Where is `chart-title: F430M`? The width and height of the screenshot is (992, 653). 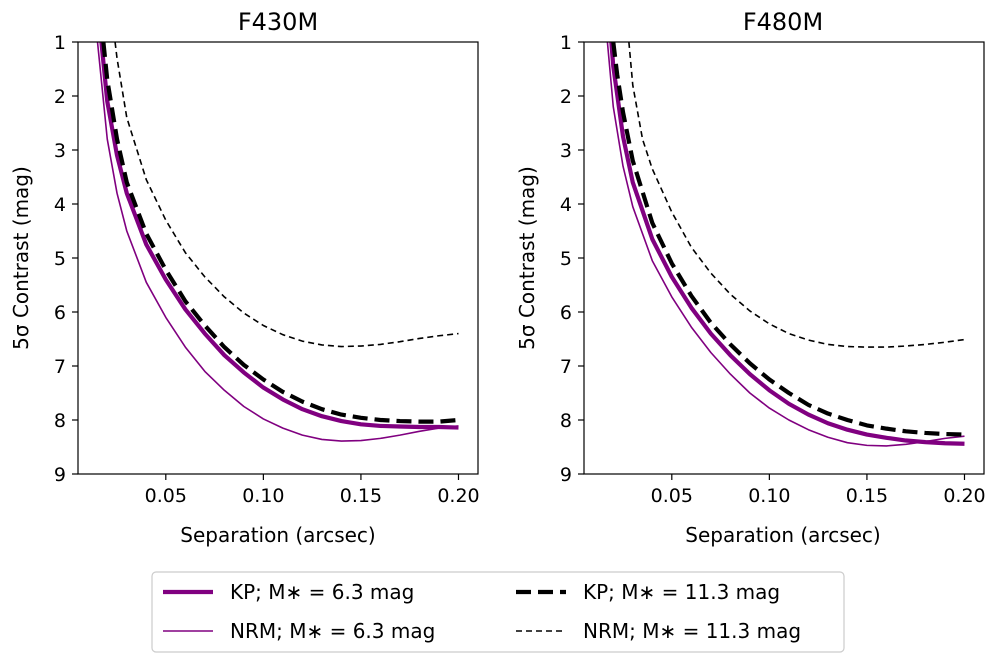
chart-title: F430M is located at coordinates (278, 22).